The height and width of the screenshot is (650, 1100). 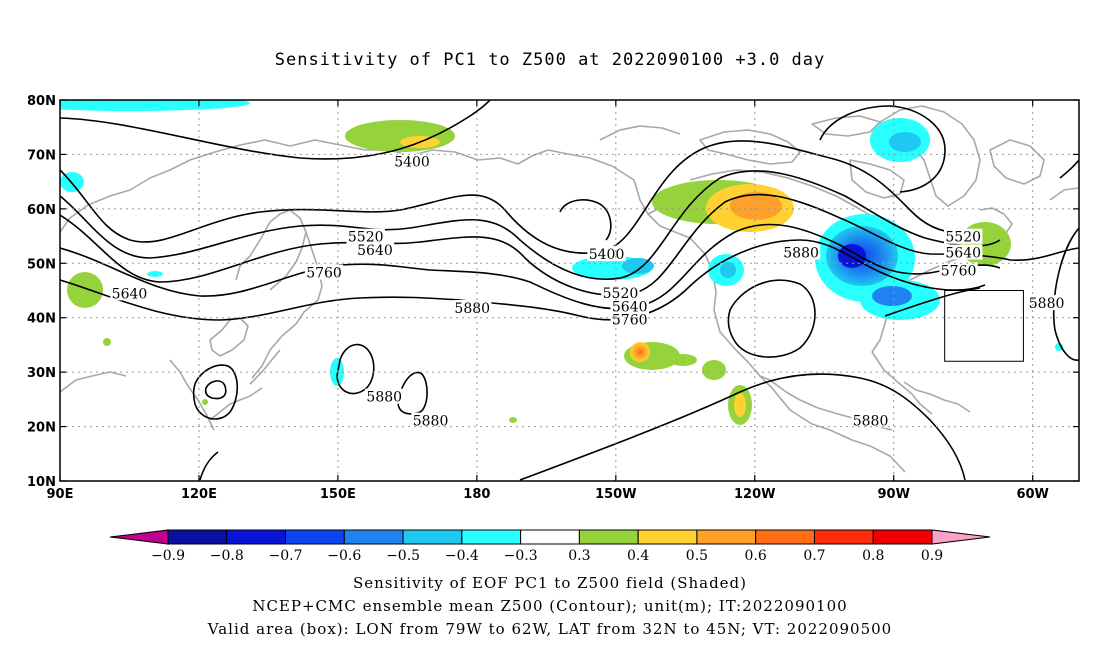 What do you see at coordinates (638, 556) in the screenshot?
I see `colorbar-label: 0.4` at bounding box center [638, 556].